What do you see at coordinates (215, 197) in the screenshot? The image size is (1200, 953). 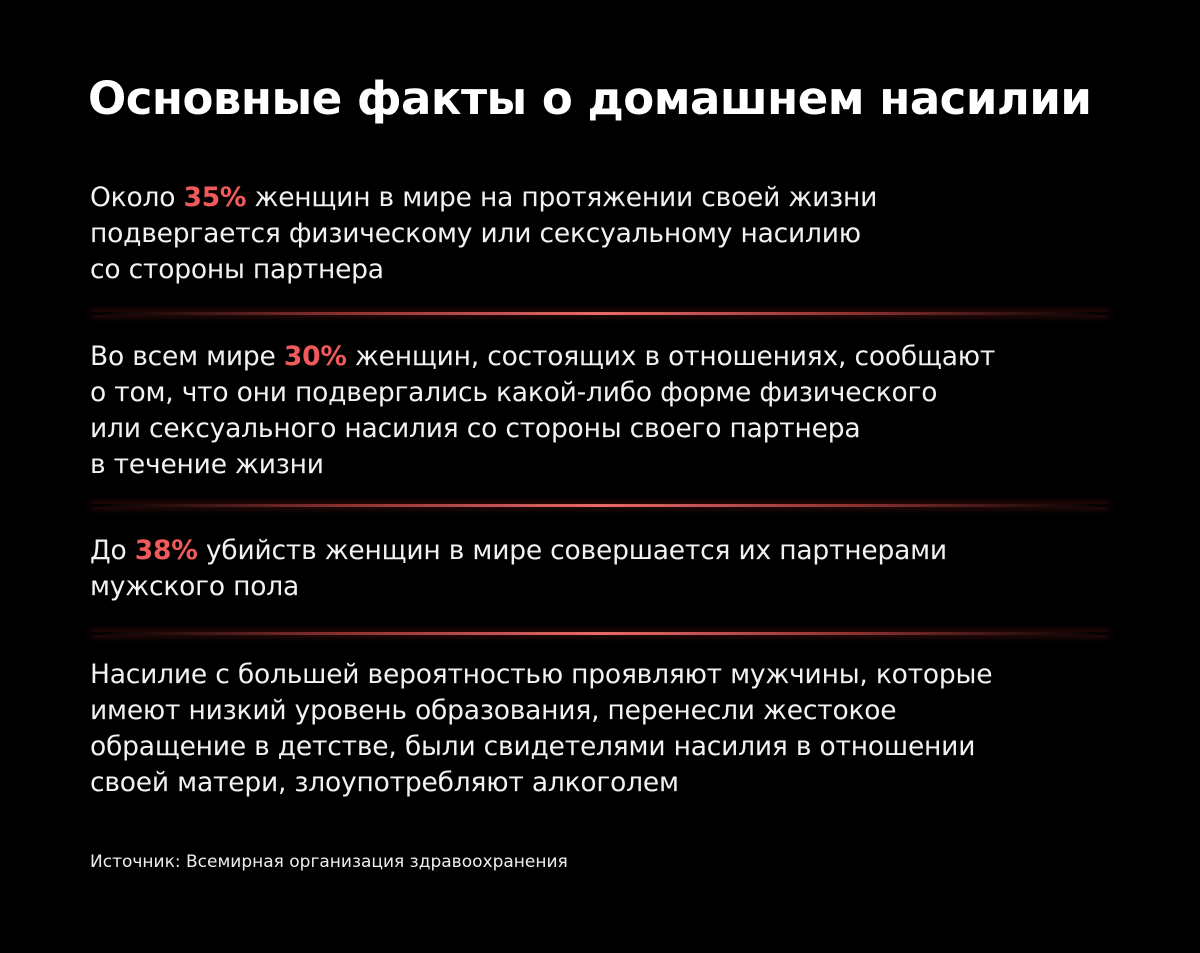 I see `highlight-percent: 35%` at bounding box center [215, 197].